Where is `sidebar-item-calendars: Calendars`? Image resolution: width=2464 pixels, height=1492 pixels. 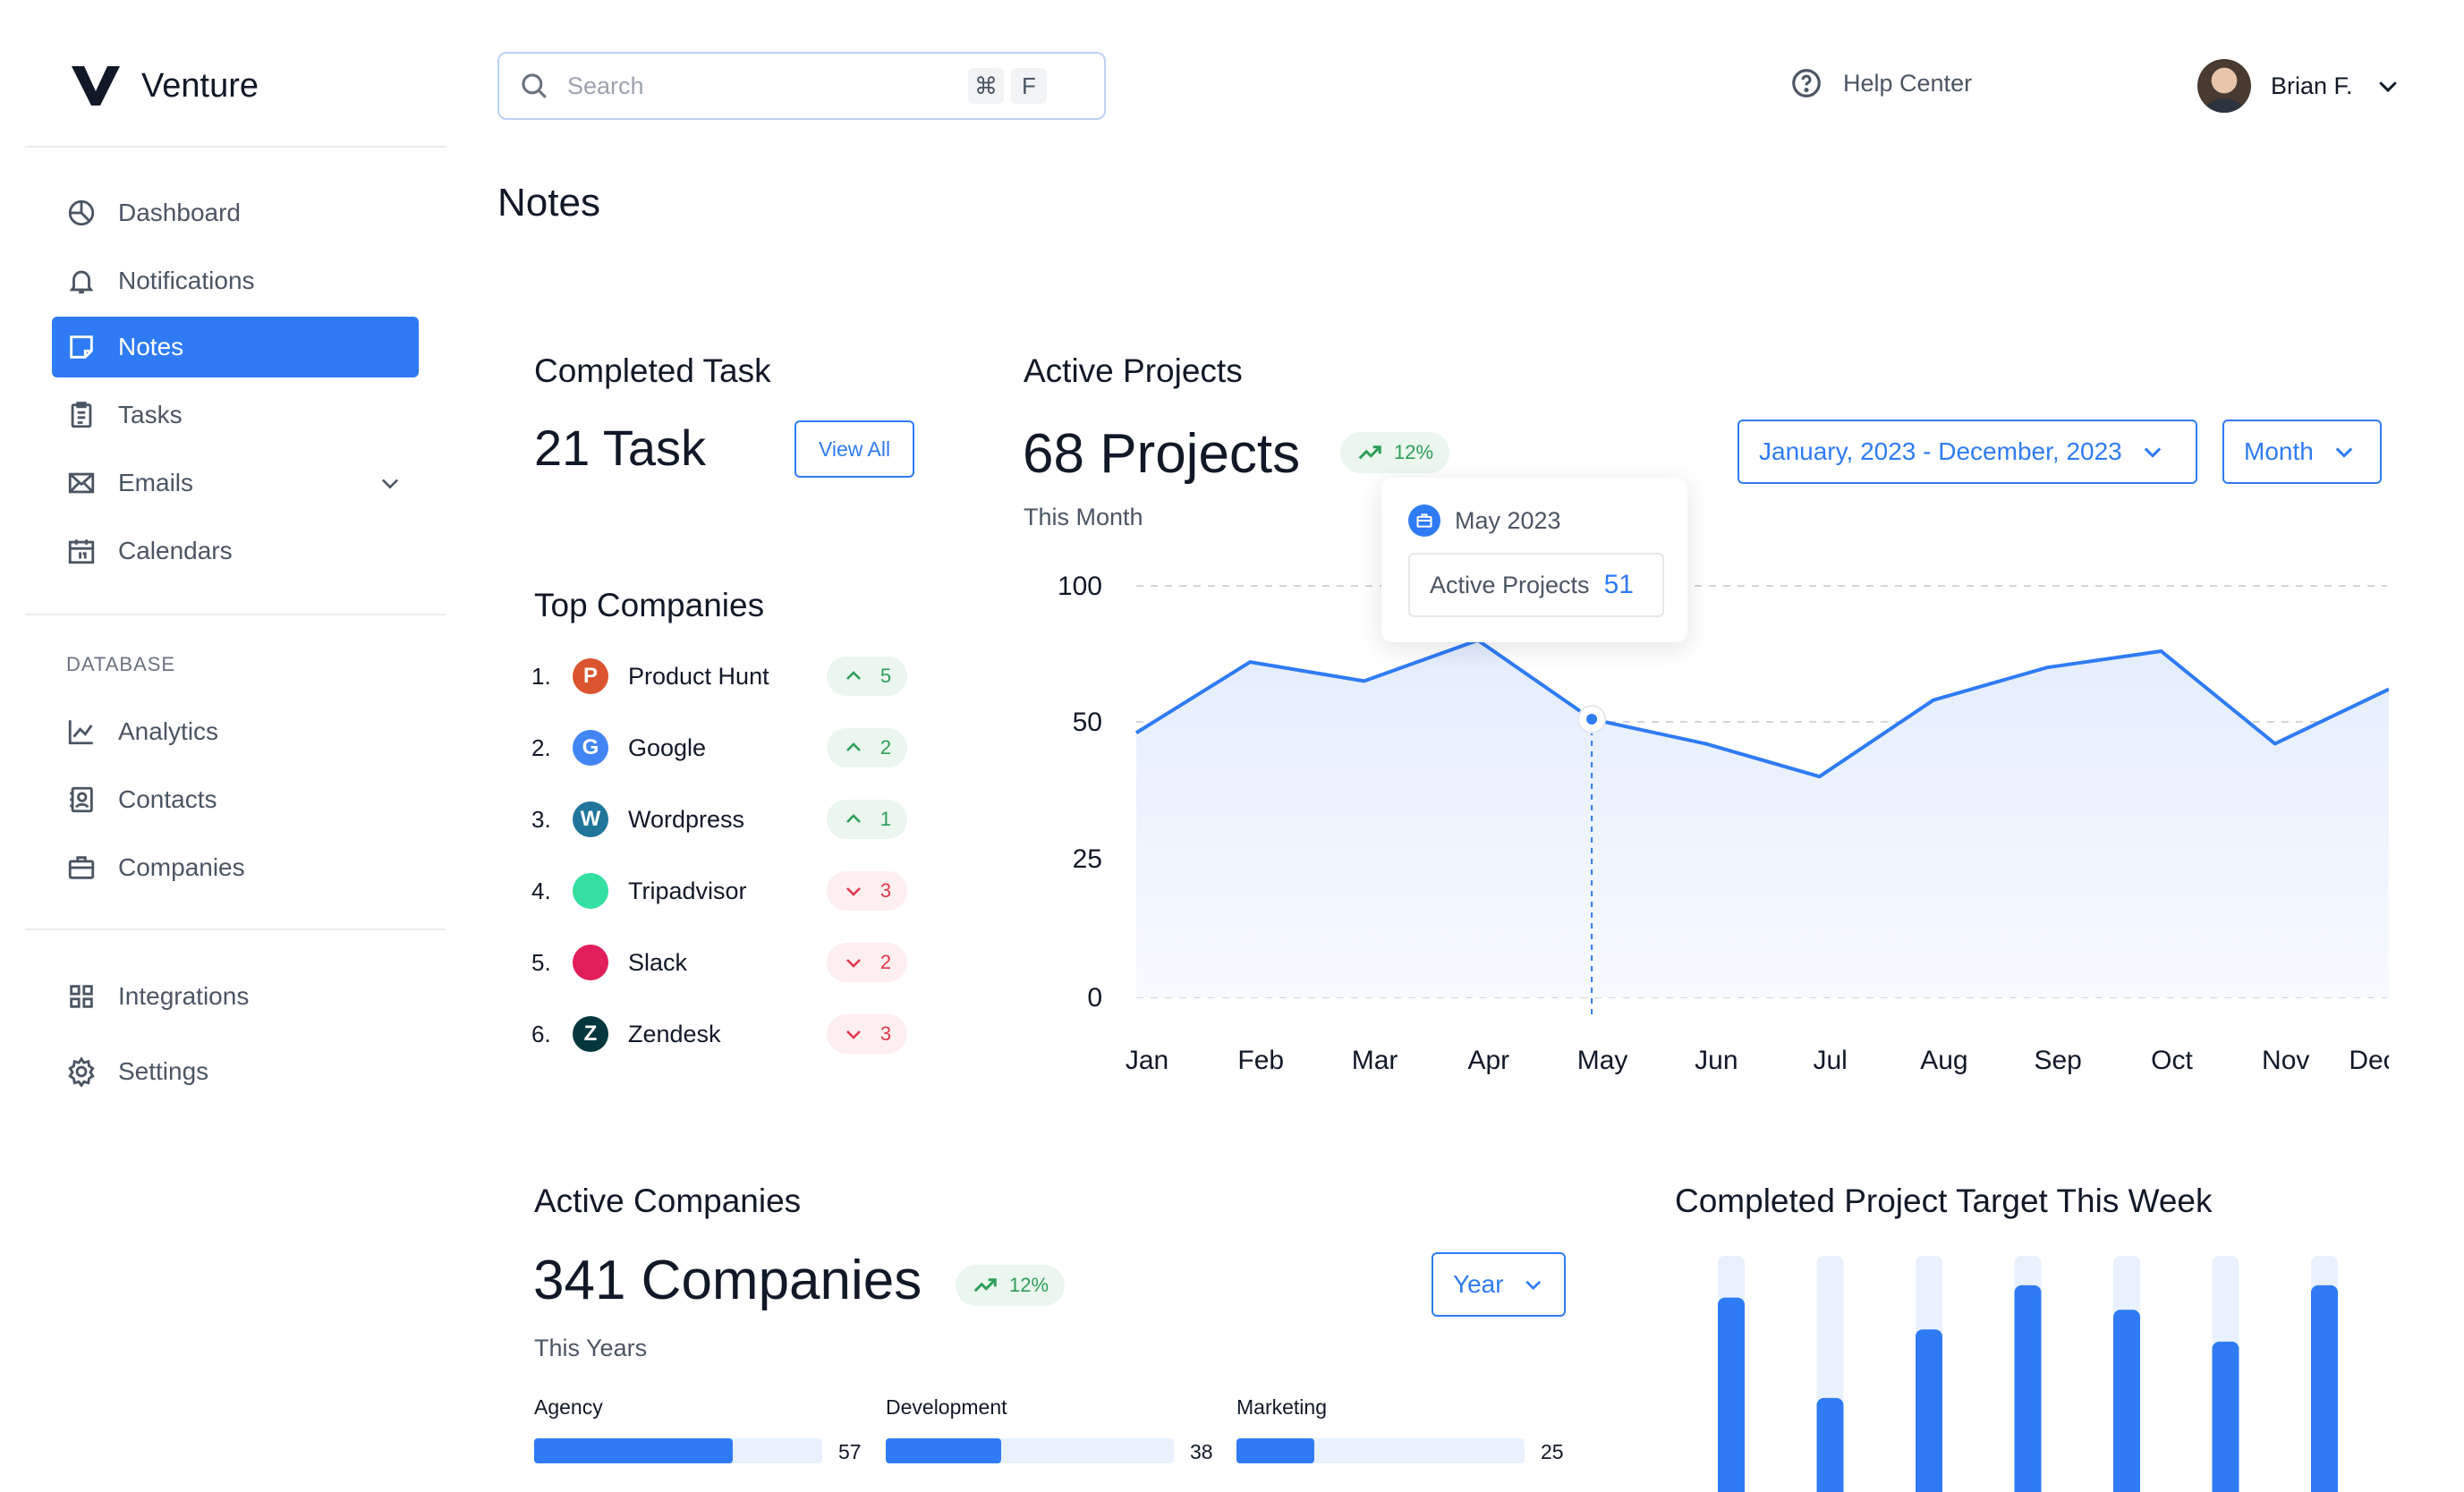 sidebar-item-calendars: Calendars is located at coordinates (236, 551).